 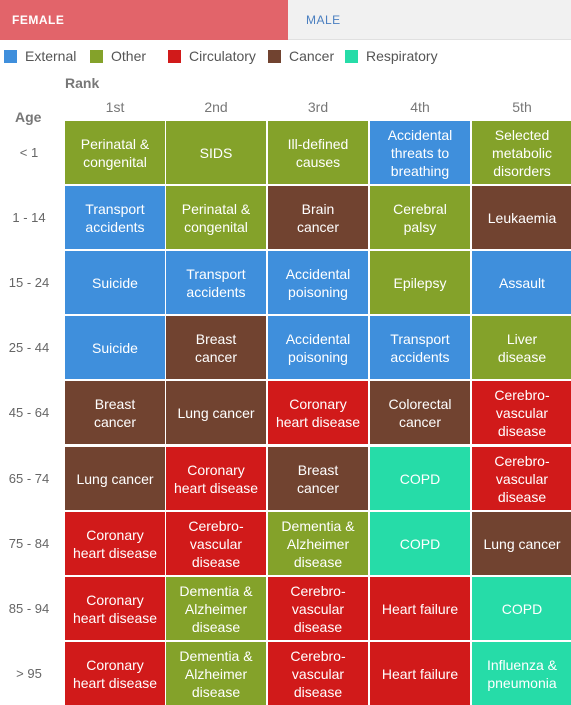 I want to click on rank-axis-label: Rank, so click(x=82, y=83).